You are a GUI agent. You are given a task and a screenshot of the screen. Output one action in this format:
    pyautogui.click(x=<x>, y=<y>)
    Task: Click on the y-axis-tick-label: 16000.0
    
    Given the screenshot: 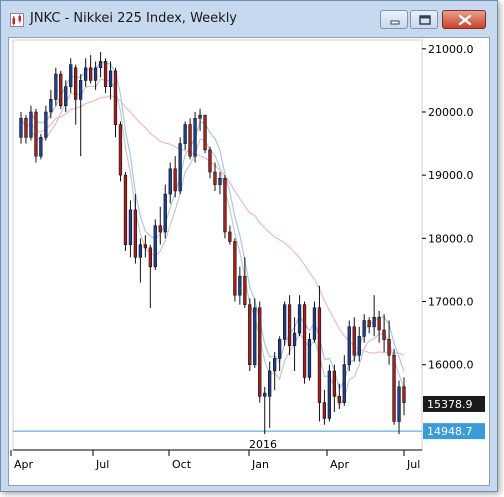 What is the action you would take?
    pyautogui.click(x=451, y=365)
    